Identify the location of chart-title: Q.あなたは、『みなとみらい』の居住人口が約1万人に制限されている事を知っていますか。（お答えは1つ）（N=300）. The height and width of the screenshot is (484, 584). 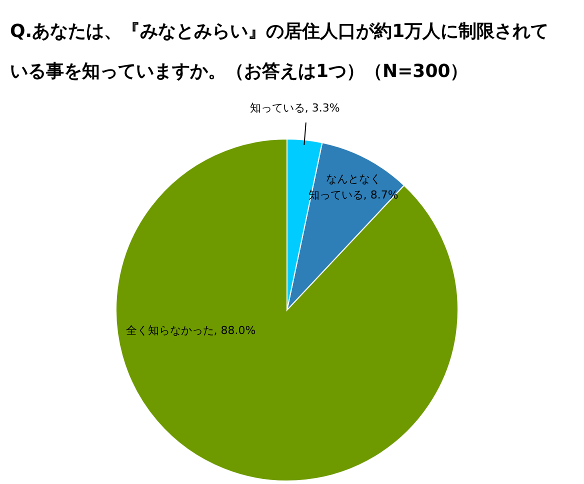
(280, 52).